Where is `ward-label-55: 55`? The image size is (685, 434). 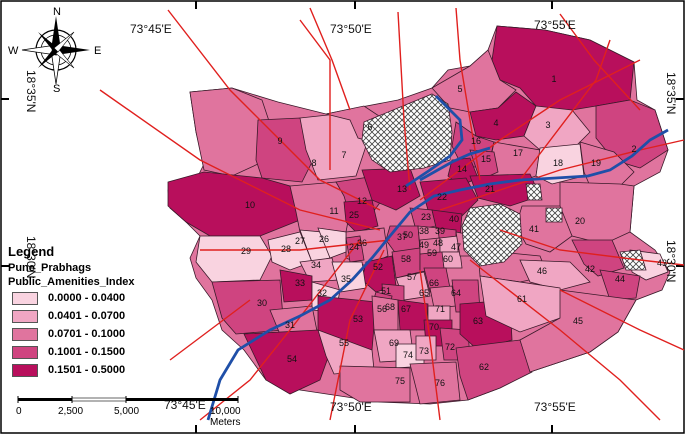
ward-label-55: 55 is located at coordinates (344, 343).